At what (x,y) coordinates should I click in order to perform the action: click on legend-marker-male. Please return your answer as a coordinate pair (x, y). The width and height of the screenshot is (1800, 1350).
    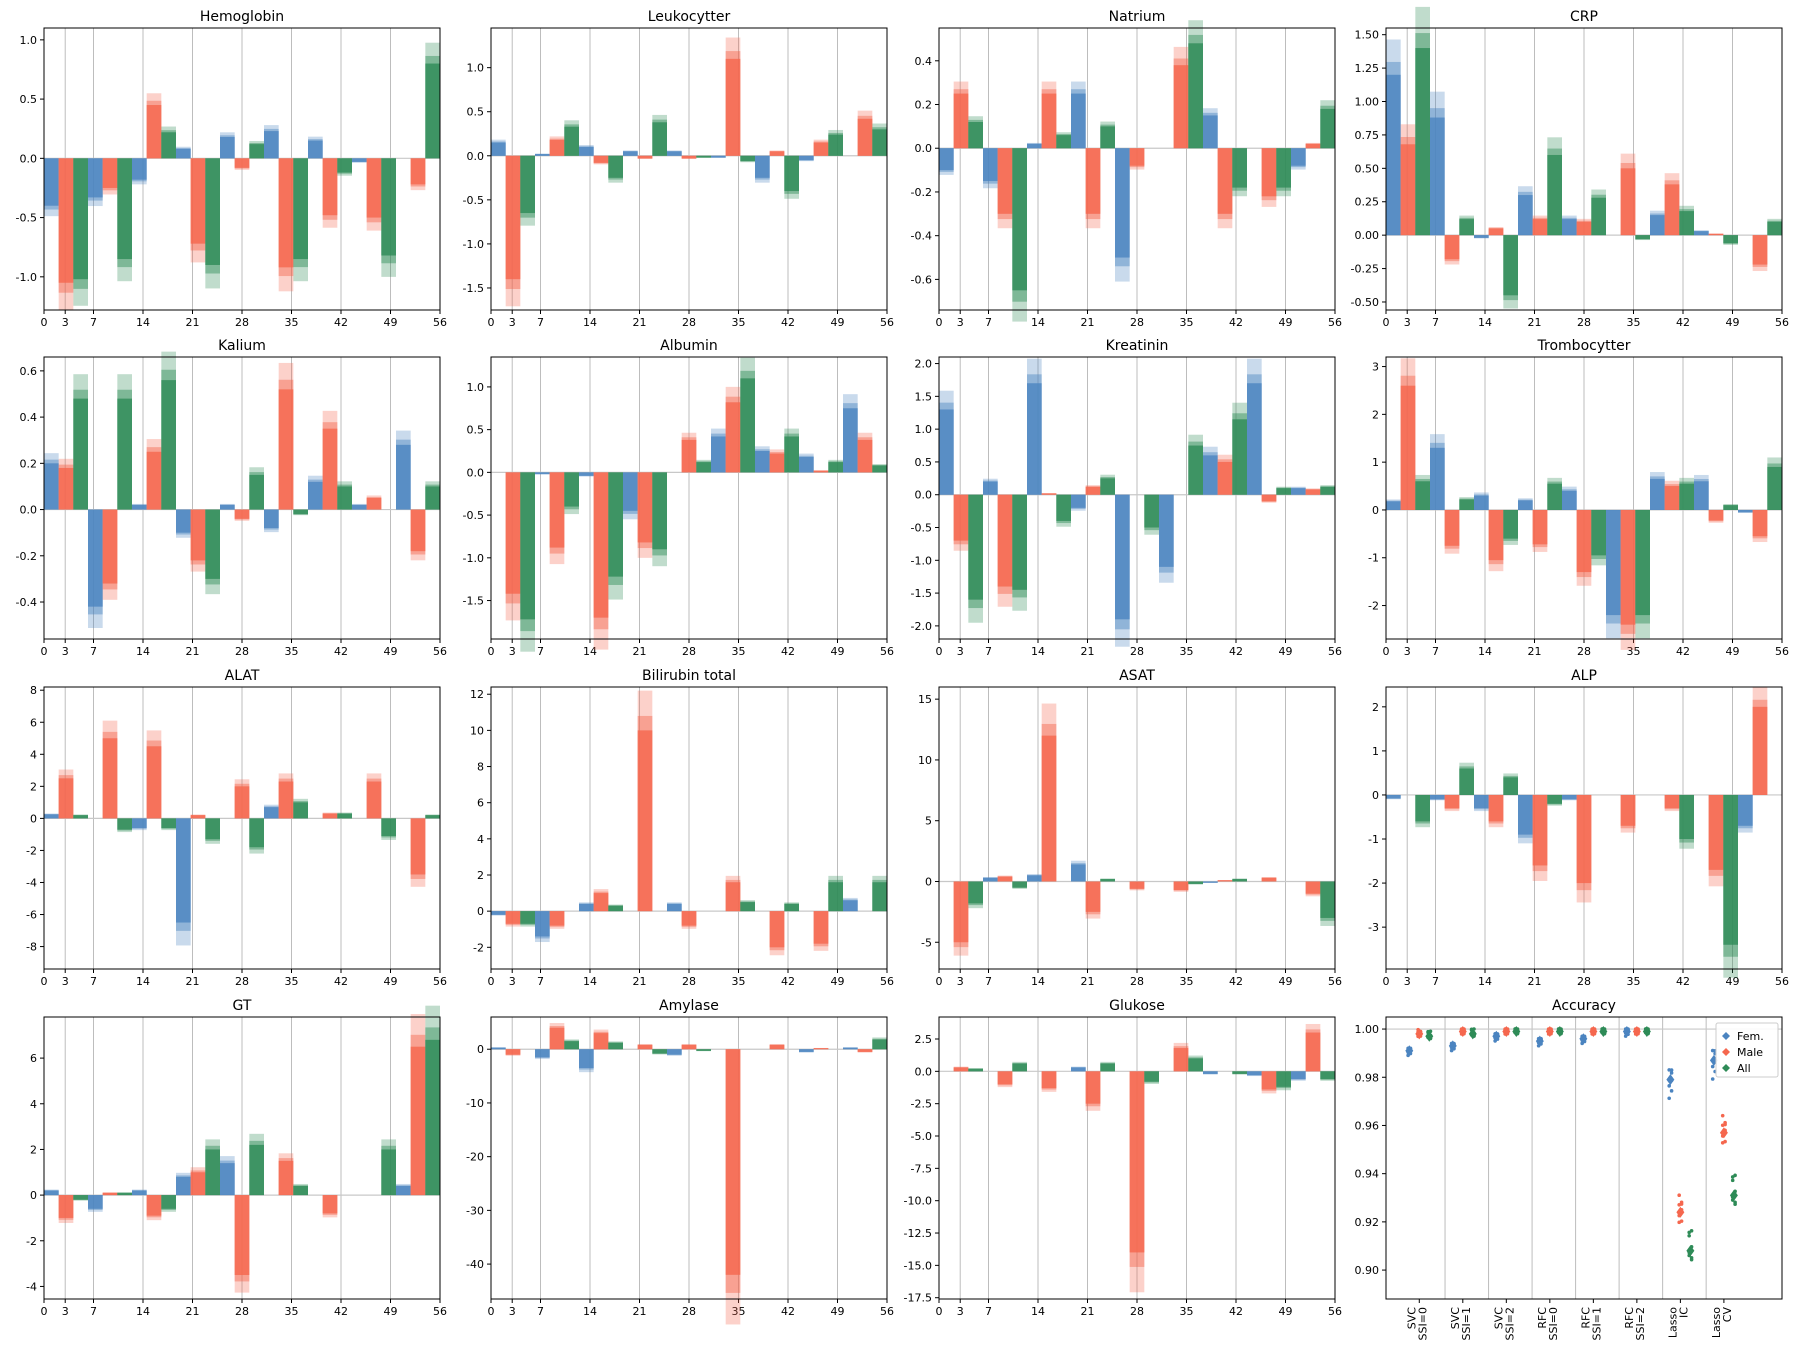
    Looking at the image, I should click on (1726, 1052).